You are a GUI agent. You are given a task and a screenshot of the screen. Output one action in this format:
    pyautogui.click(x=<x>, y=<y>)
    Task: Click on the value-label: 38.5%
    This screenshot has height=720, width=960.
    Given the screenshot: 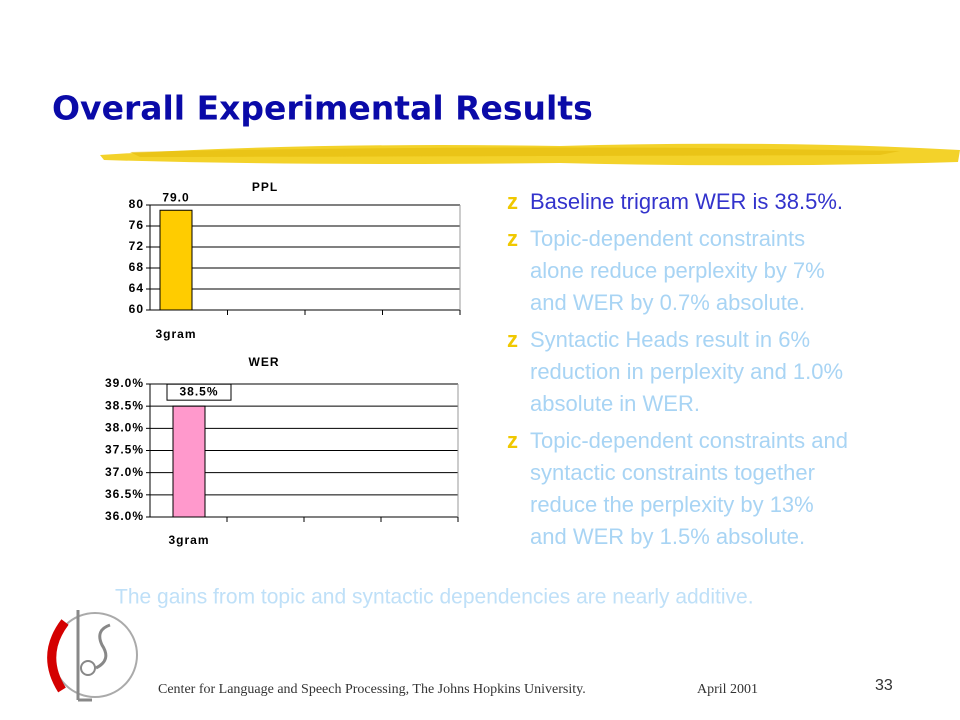 What is the action you would take?
    pyautogui.click(x=198, y=391)
    